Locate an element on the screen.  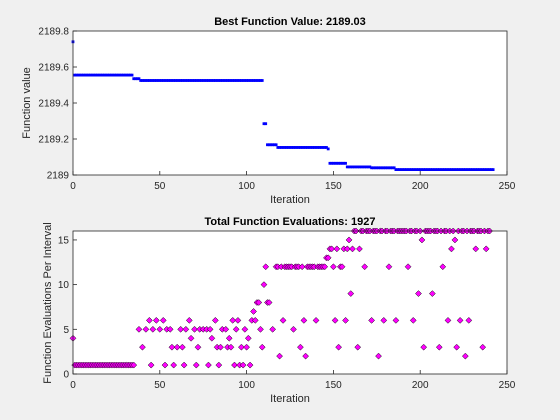
x-tick-label: 50 is located at coordinates (160, 385).